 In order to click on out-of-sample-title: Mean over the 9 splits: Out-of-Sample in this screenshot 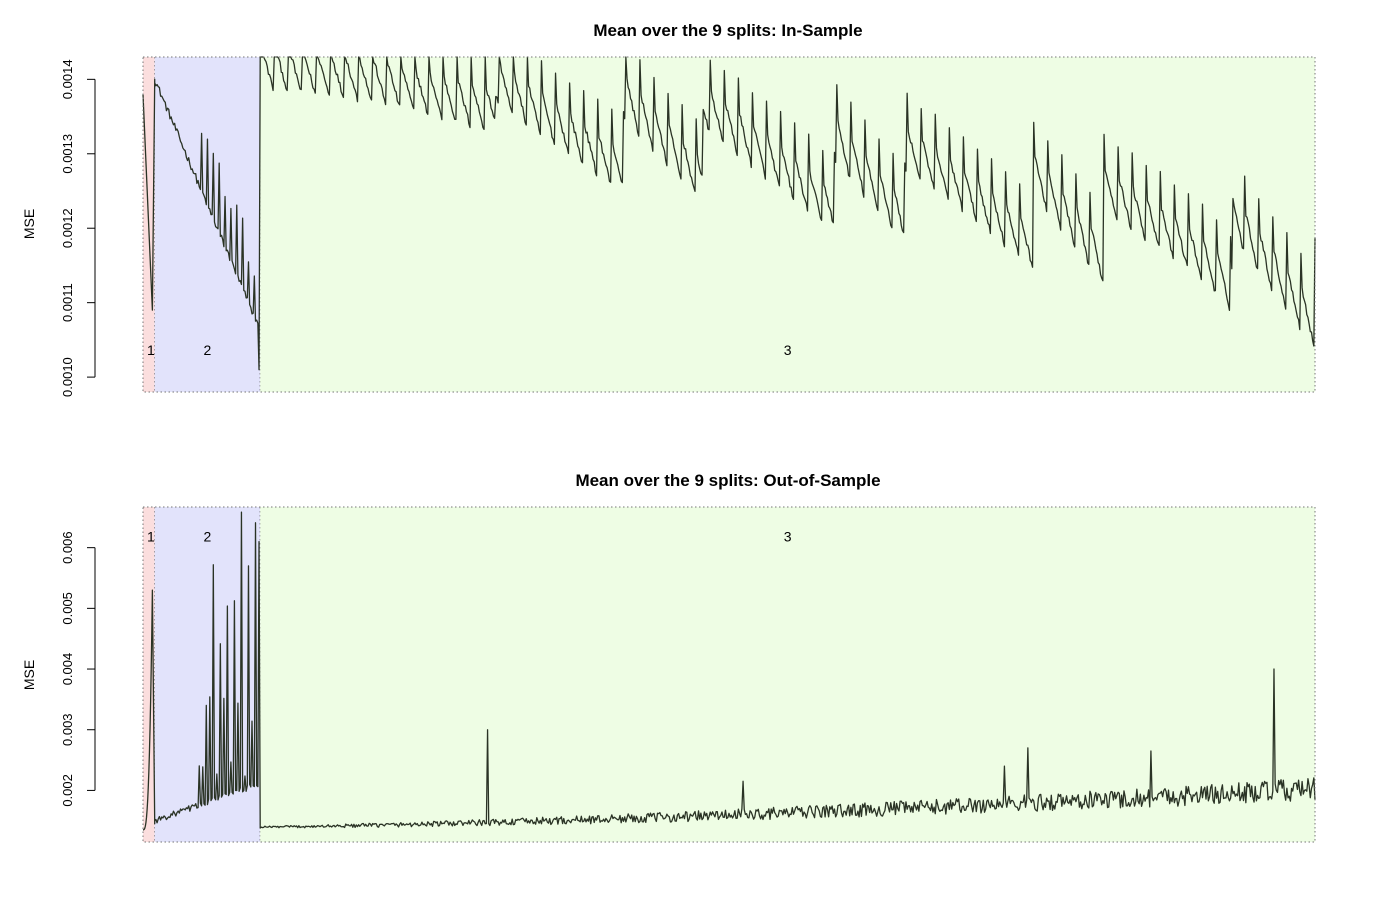, I will do `click(727, 480)`.